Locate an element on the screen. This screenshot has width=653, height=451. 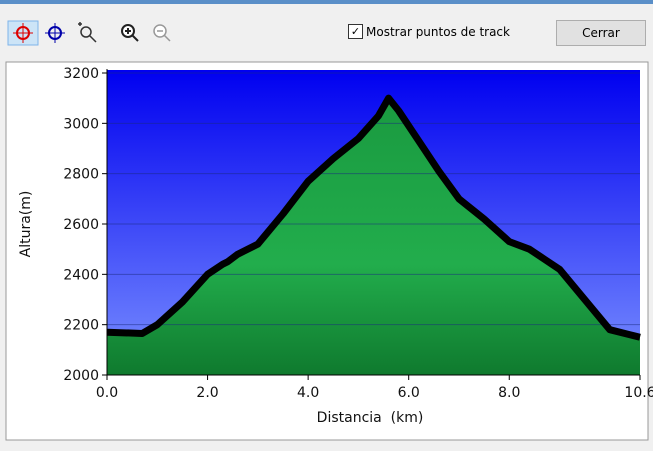
checkbox-box: ✓ is located at coordinates (355, 31).